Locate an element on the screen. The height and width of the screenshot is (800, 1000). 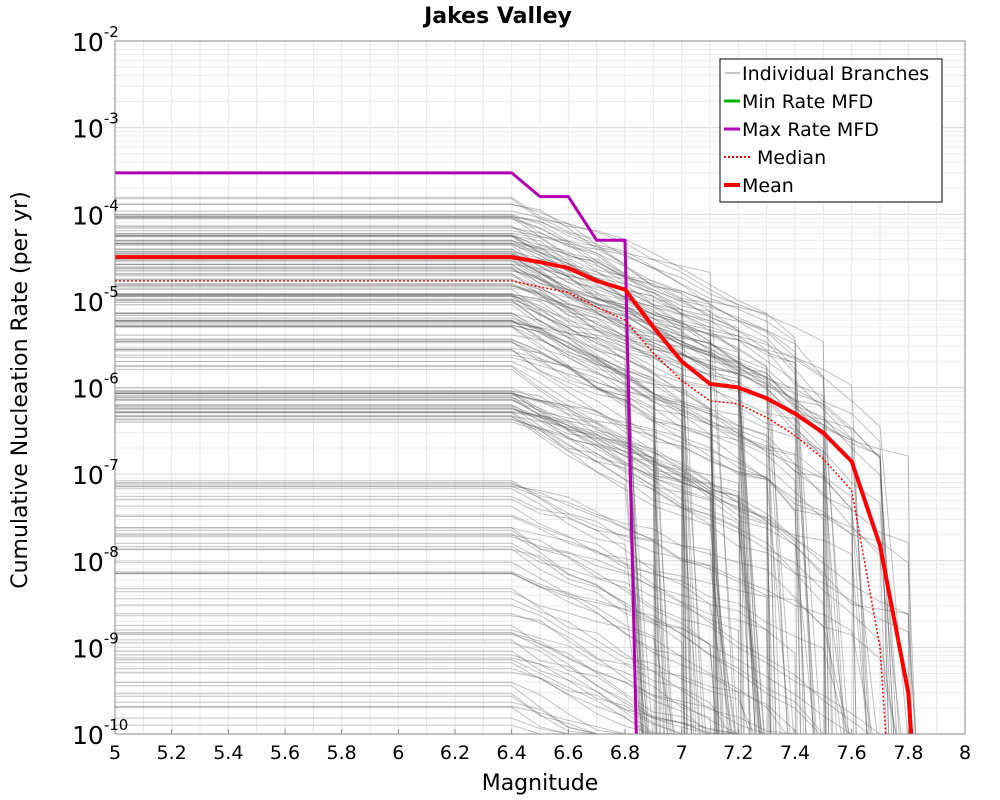
y-tick-exponent: -2 is located at coordinates (111, 32).